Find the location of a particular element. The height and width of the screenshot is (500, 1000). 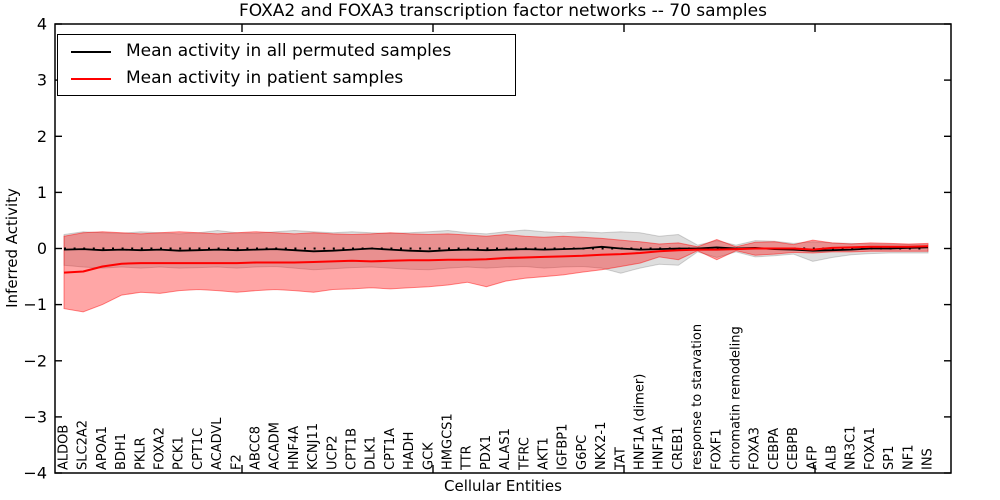

category-label: KCNJ11 is located at coordinates (313, 446).